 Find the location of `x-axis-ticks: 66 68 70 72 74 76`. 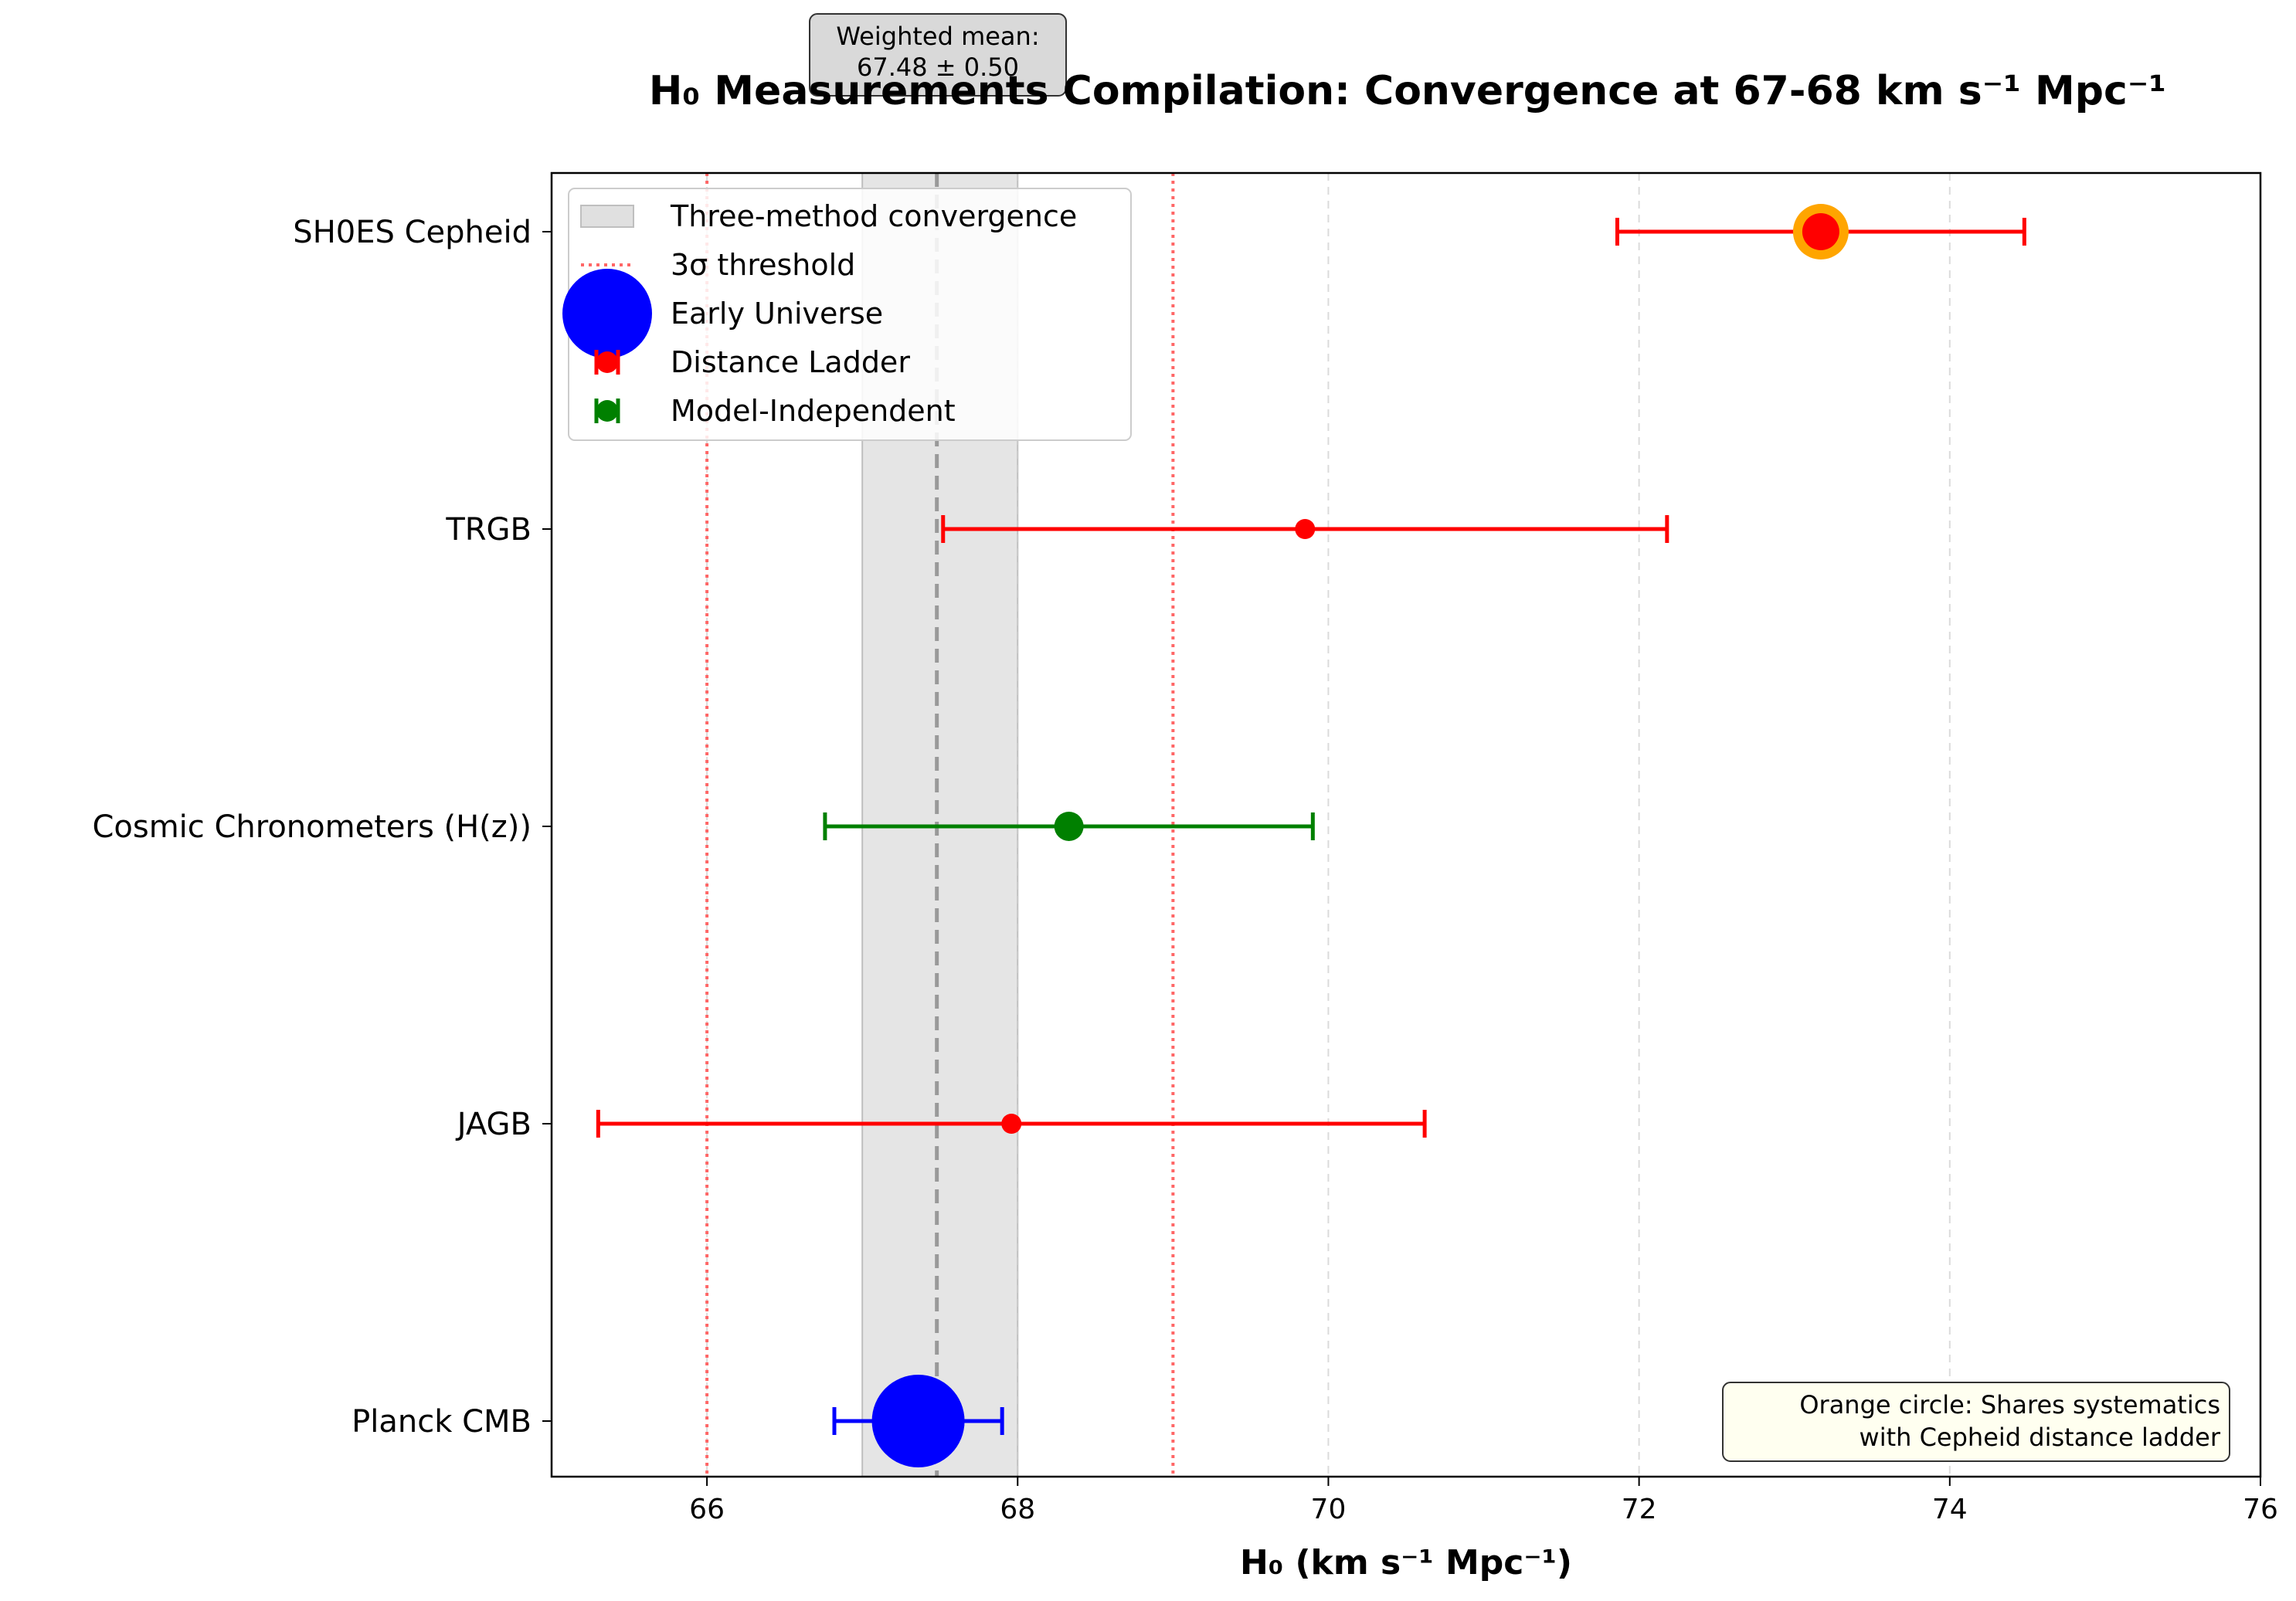

x-axis-ticks: 66 68 70 72 74 76 is located at coordinates (1483, 1501).